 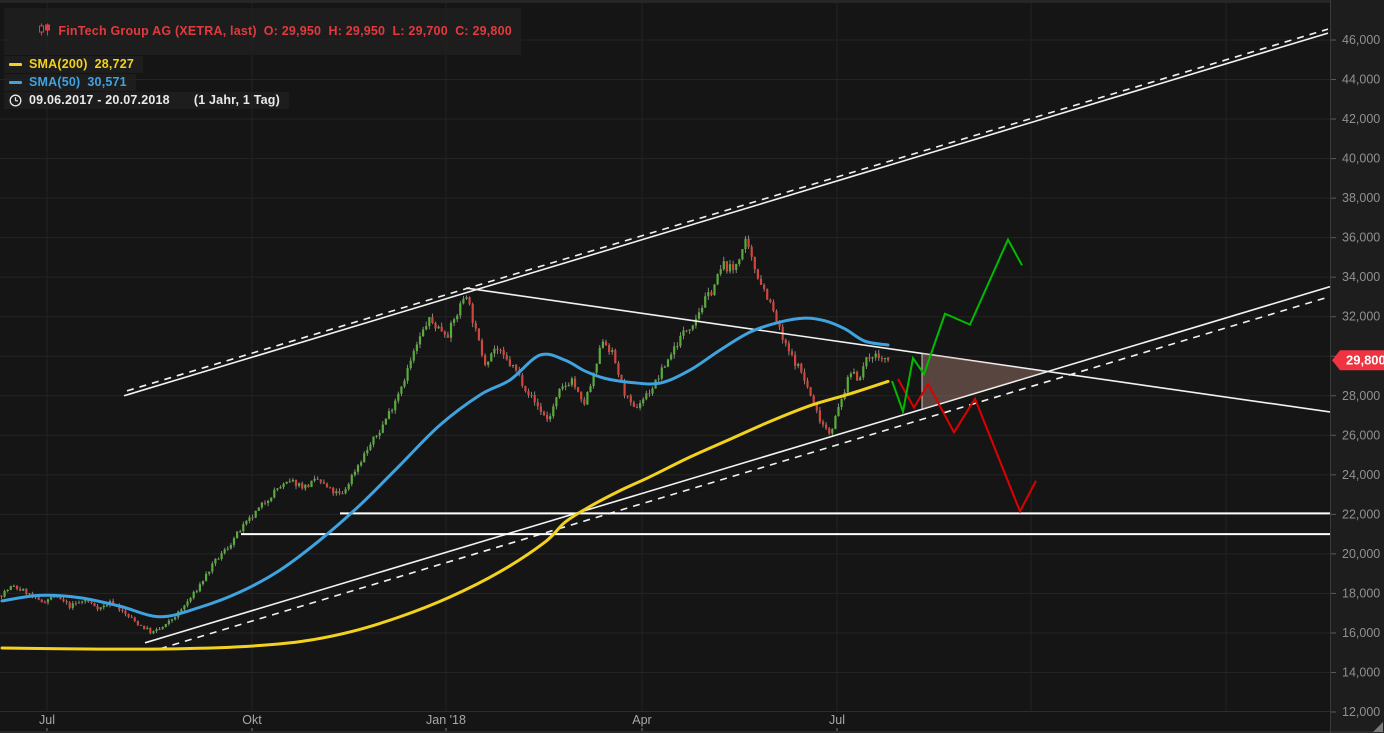 I want to click on y-tick-label: 36,000, so click(x=1361, y=238).